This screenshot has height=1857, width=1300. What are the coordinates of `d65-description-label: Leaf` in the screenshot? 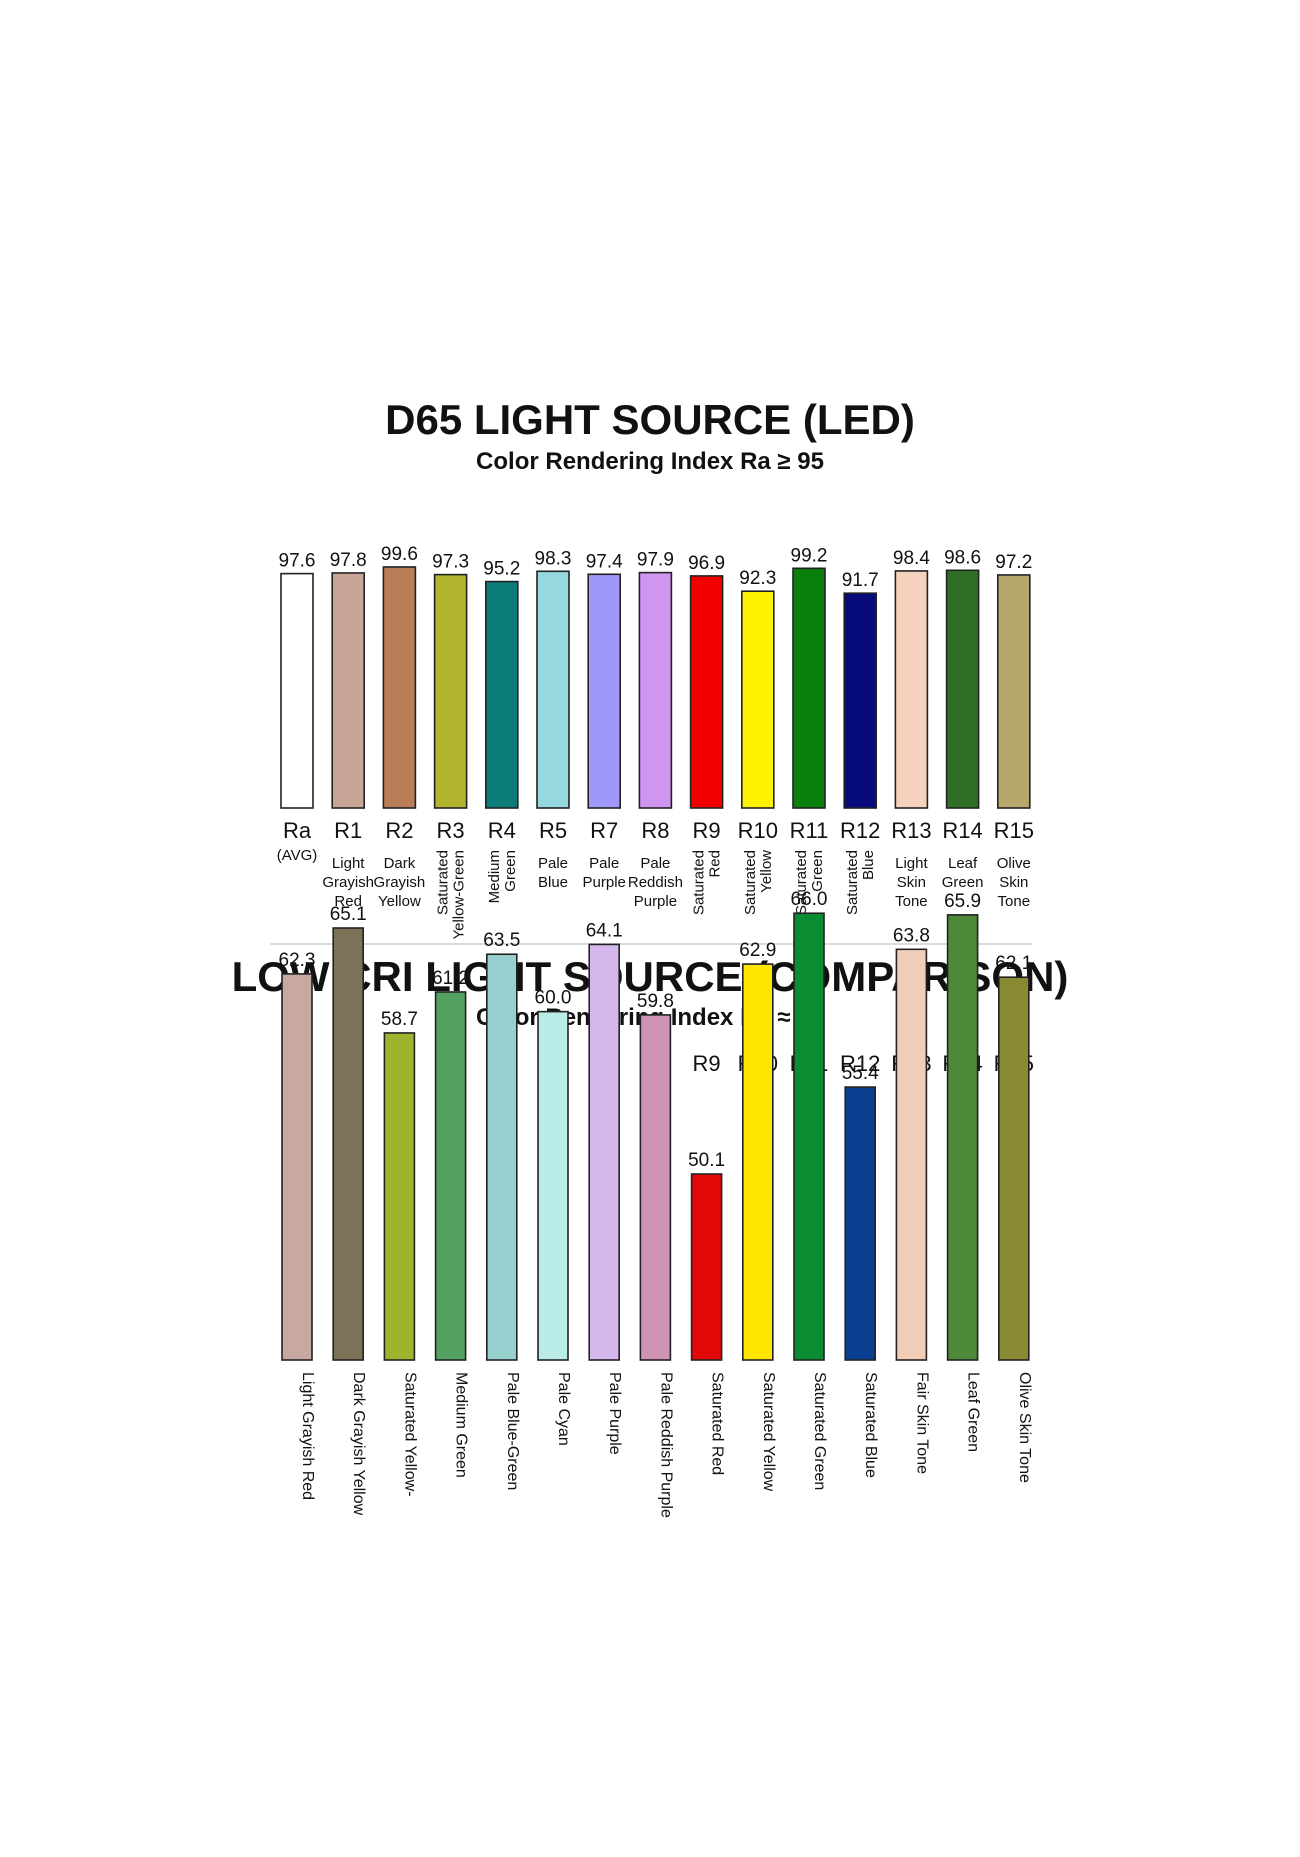 It's located at (963, 863).